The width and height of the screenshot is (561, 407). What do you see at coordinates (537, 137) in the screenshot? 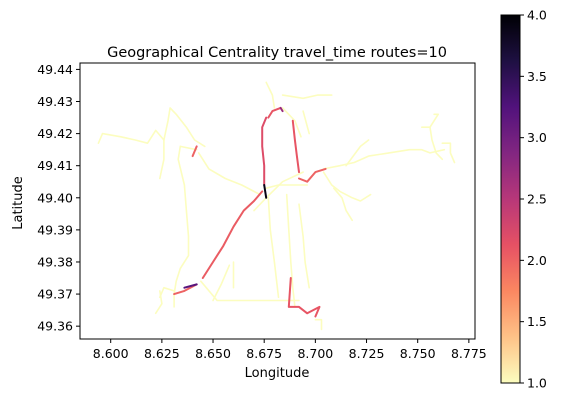
I see `colorbar-tick-label: 3.0` at bounding box center [537, 137].